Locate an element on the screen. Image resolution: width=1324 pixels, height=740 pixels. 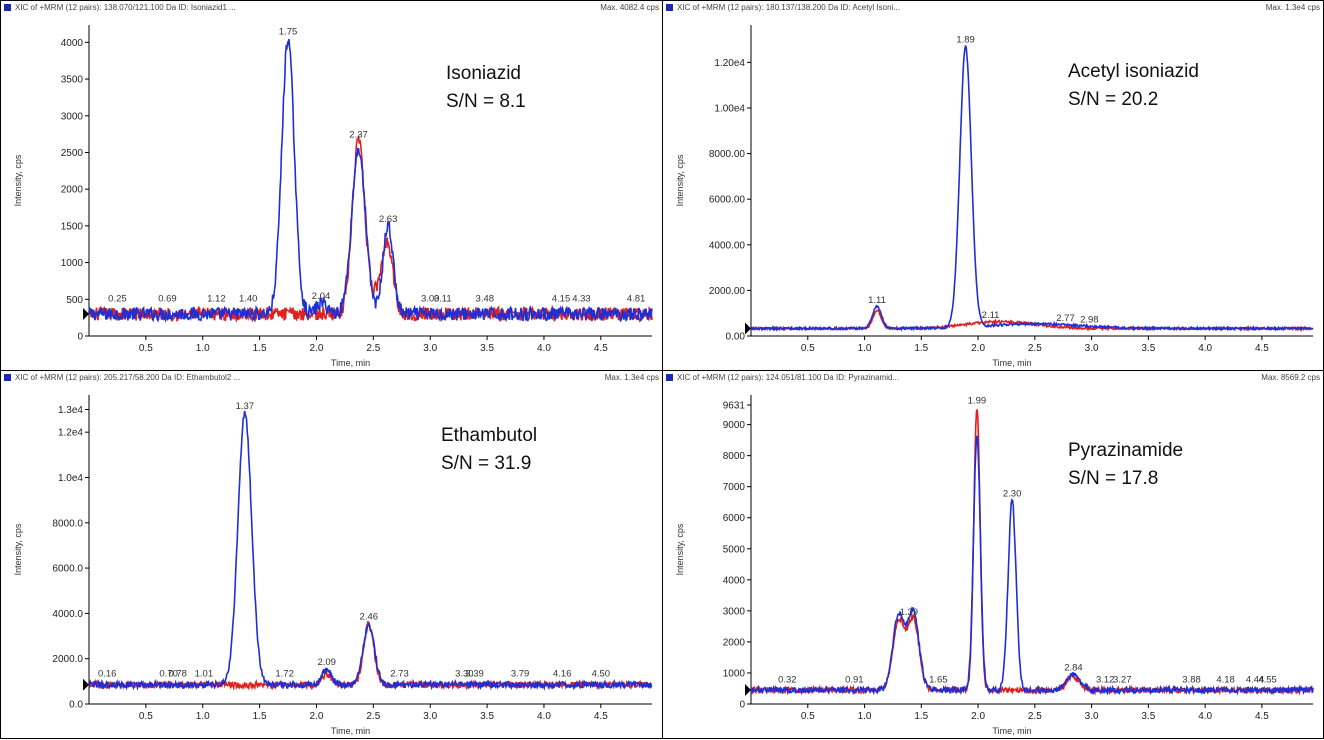
peak-label: 1.65 is located at coordinates (938, 679).